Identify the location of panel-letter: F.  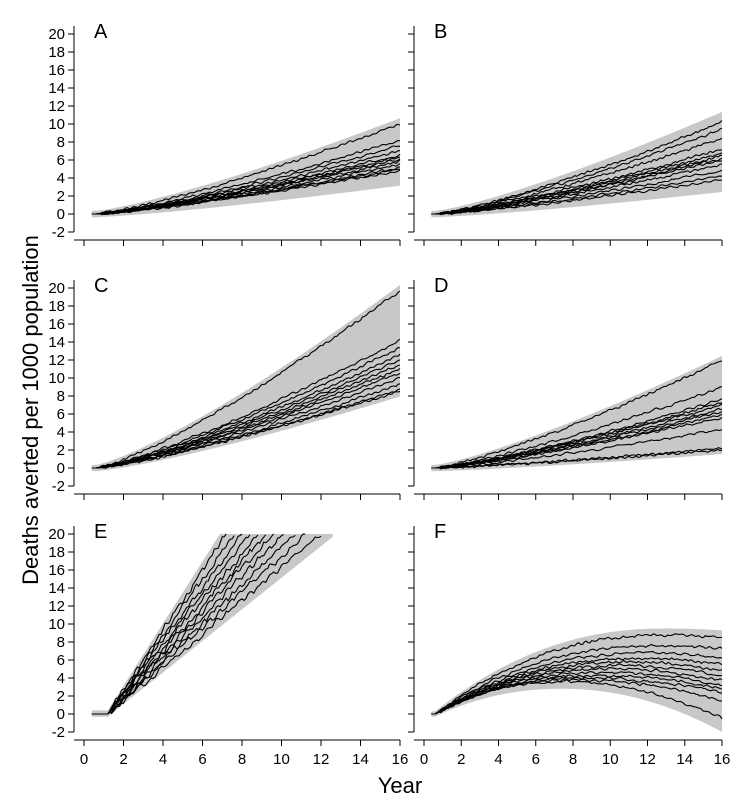
(440, 532).